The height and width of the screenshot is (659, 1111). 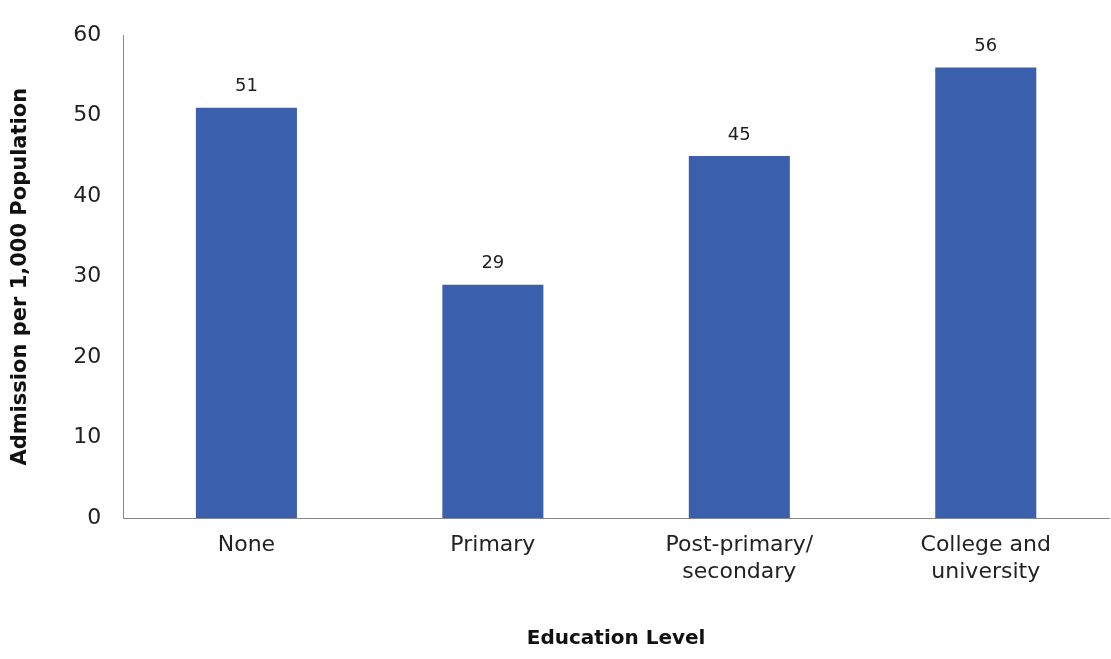 What do you see at coordinates (87, 275) in the screenshot?
I see `y-tick-label: 30` at bounding box center [87, 275].